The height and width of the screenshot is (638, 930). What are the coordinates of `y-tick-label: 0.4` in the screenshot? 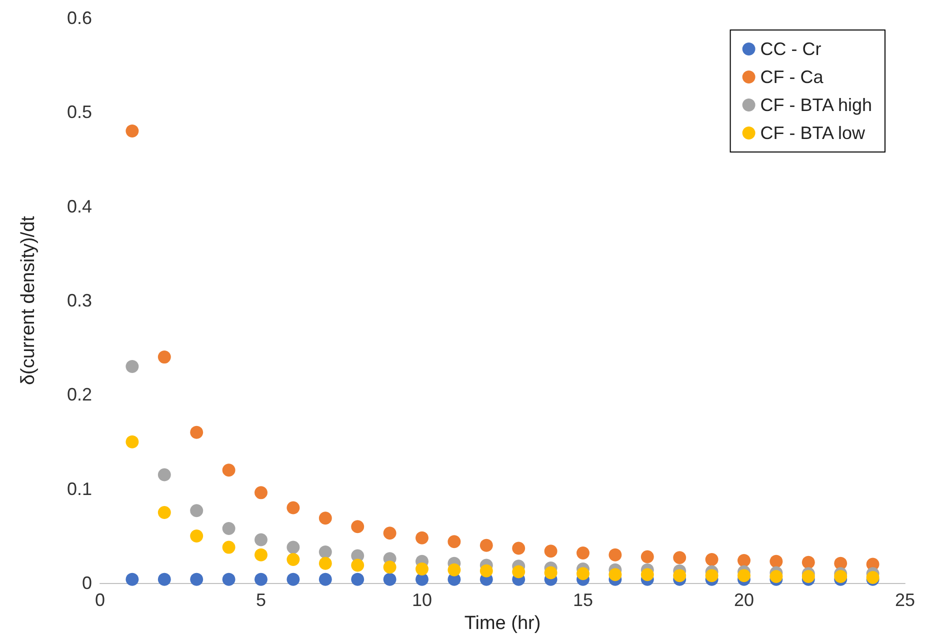 It's located at (79, 206).